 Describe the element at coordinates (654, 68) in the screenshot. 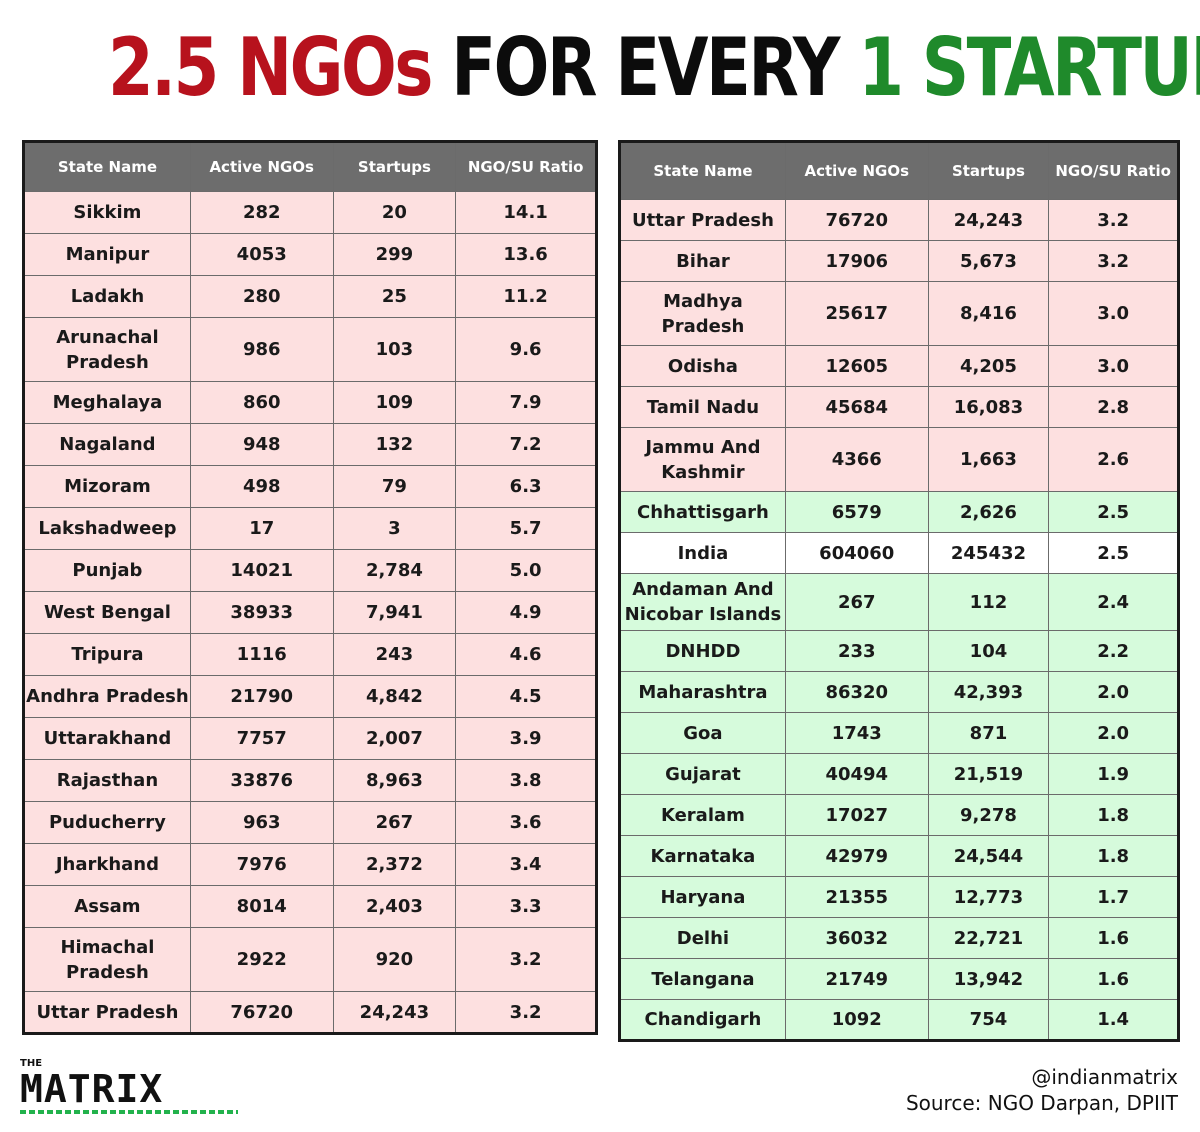

I see `page-title: 2.5 NGOs FOR EVERY 1 STARTUP` at that location.